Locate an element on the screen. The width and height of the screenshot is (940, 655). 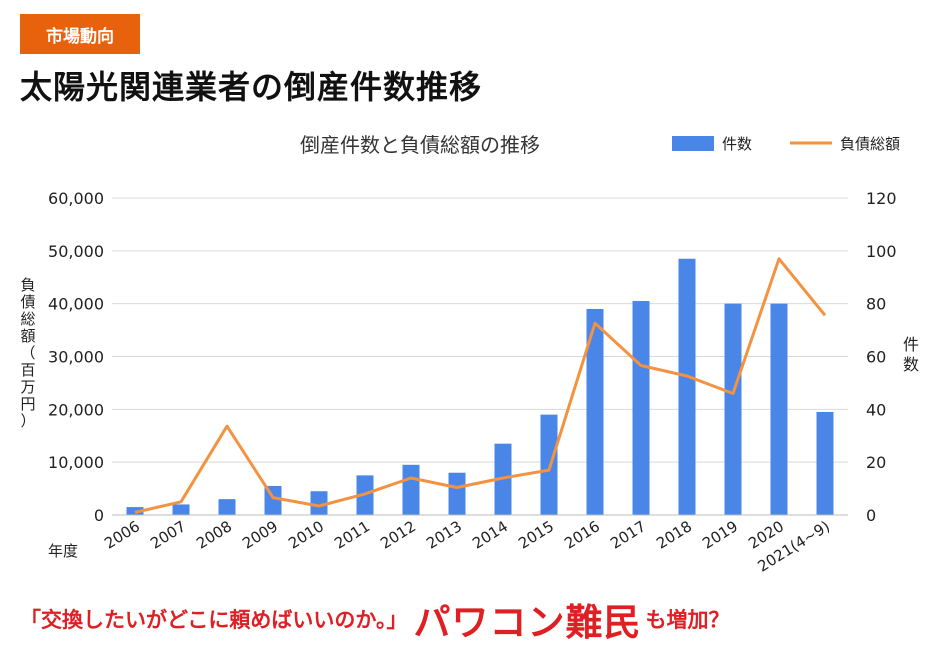
legend-bar-swatch is located at coordinates (693, 143).